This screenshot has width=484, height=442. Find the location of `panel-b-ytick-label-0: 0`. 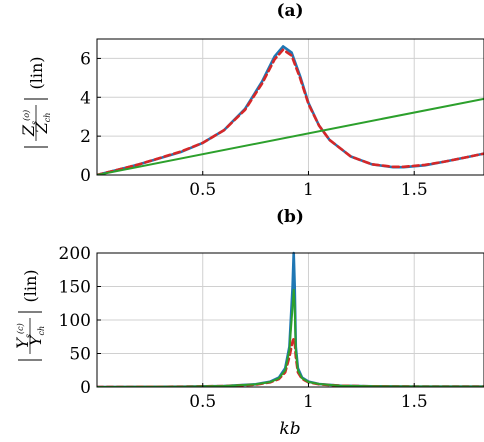

panel-b-ytick-label-0: 0 is located at coordinates (85, 388).